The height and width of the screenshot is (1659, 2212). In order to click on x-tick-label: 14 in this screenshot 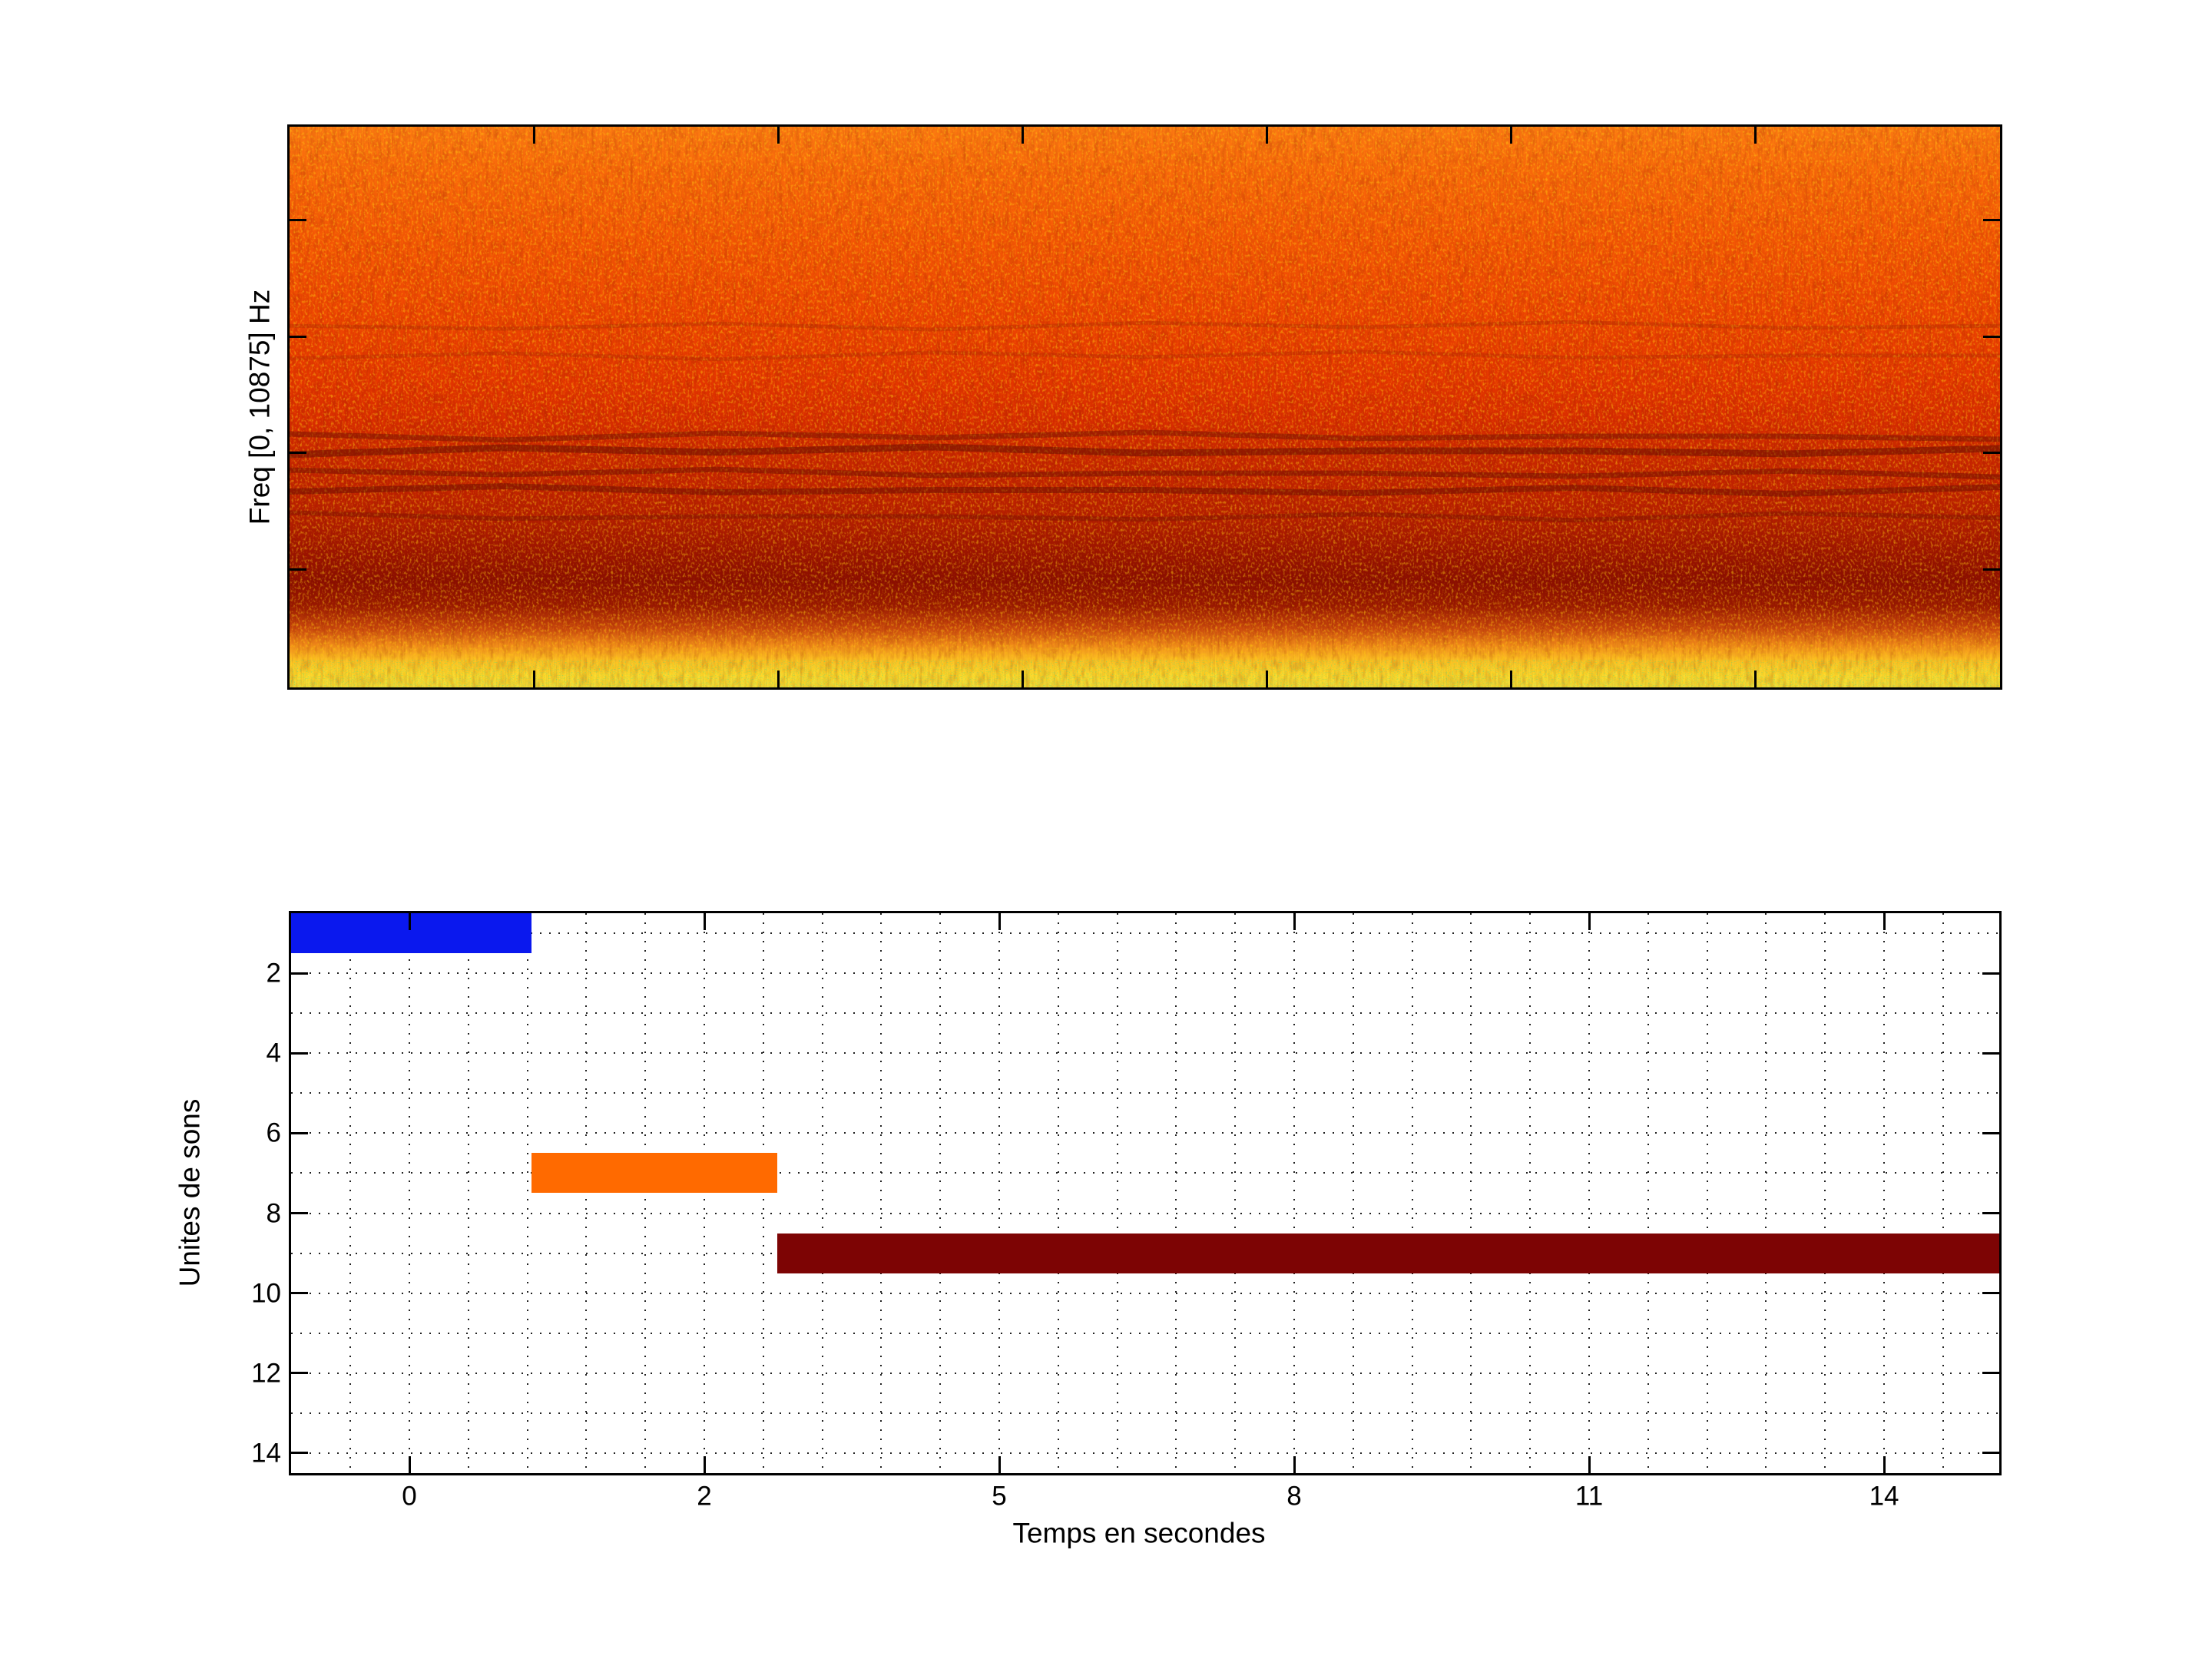, I will do `click(1884, 1497)`.